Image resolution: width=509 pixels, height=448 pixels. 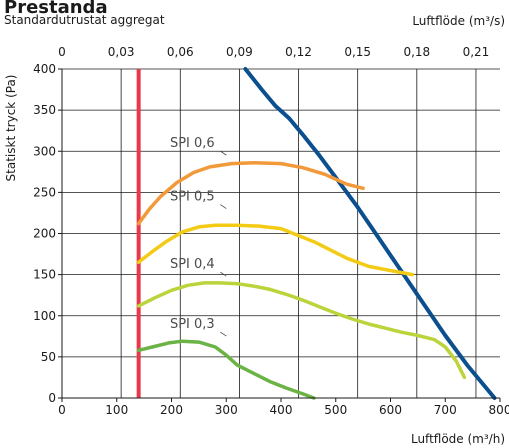 What do you see at coordinates (416, 52) in the screenshot?
I see `x2-tick-label-6: 0,18` at bounding box center [416, 52].